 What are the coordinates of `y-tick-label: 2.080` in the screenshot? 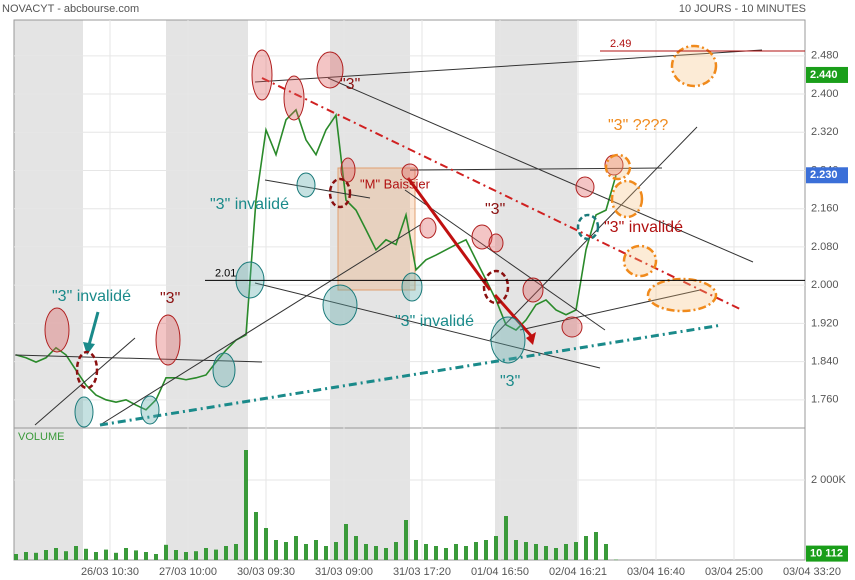 It's located at (825, 247).